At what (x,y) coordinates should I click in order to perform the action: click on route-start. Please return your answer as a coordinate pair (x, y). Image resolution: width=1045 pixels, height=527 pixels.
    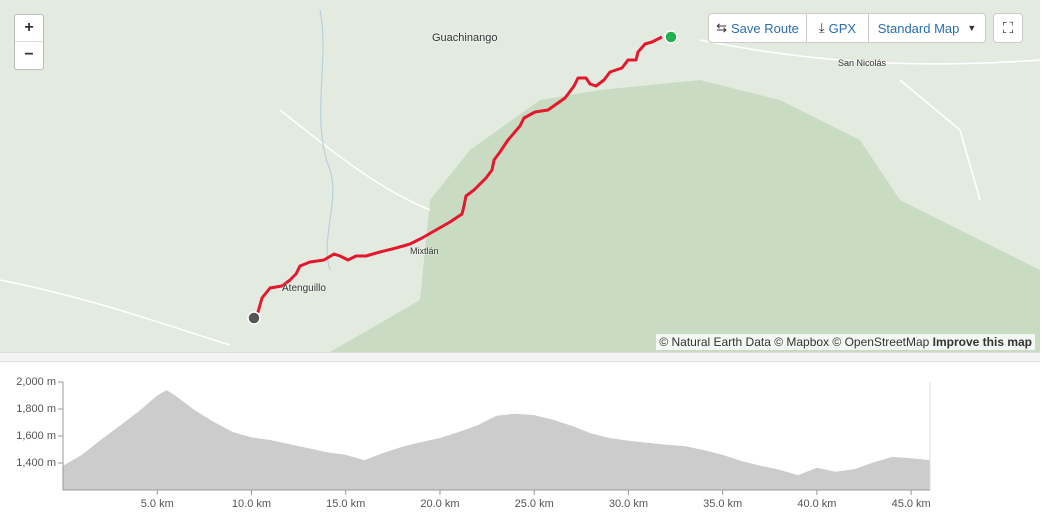
    Looking at the image, I should click on (671, 37).